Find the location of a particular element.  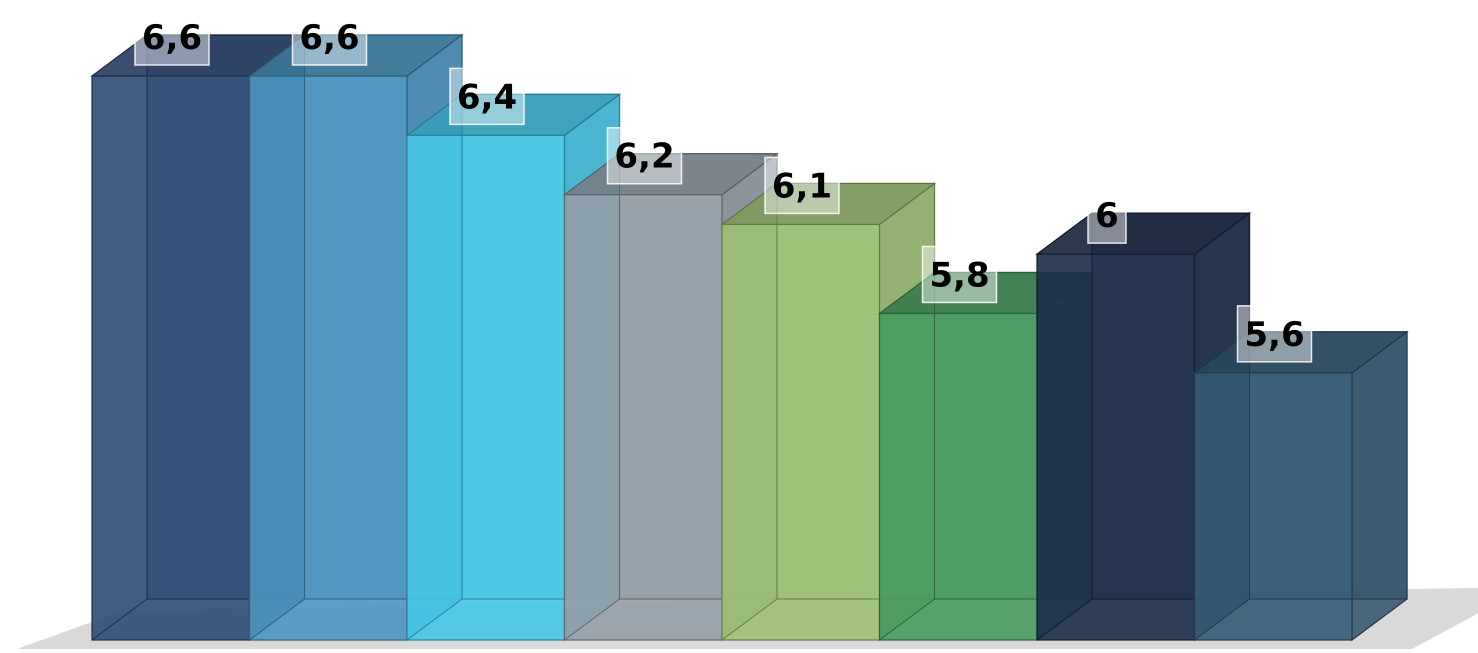

data-label-text: 6,1 is located at coordinates (802, 186).